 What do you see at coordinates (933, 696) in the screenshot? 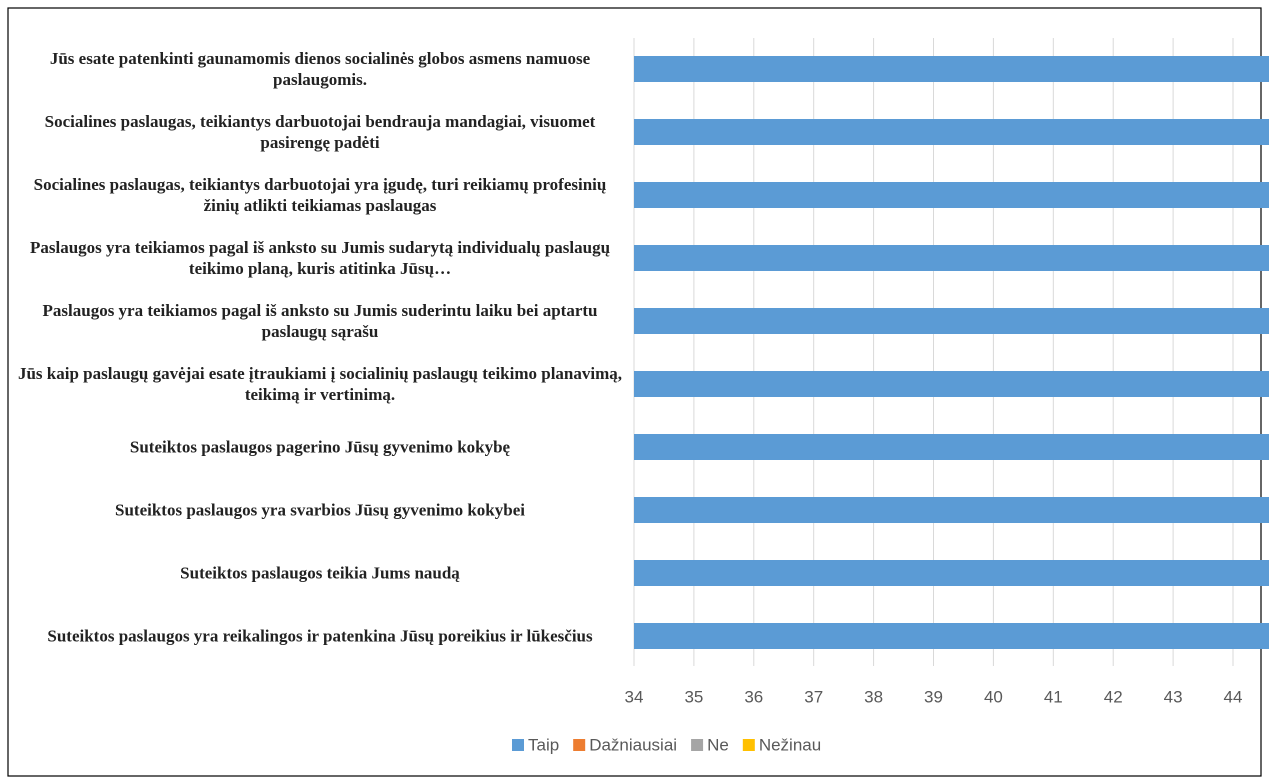
I see `x-tick-label: 39` at bounding box center [933, 696].